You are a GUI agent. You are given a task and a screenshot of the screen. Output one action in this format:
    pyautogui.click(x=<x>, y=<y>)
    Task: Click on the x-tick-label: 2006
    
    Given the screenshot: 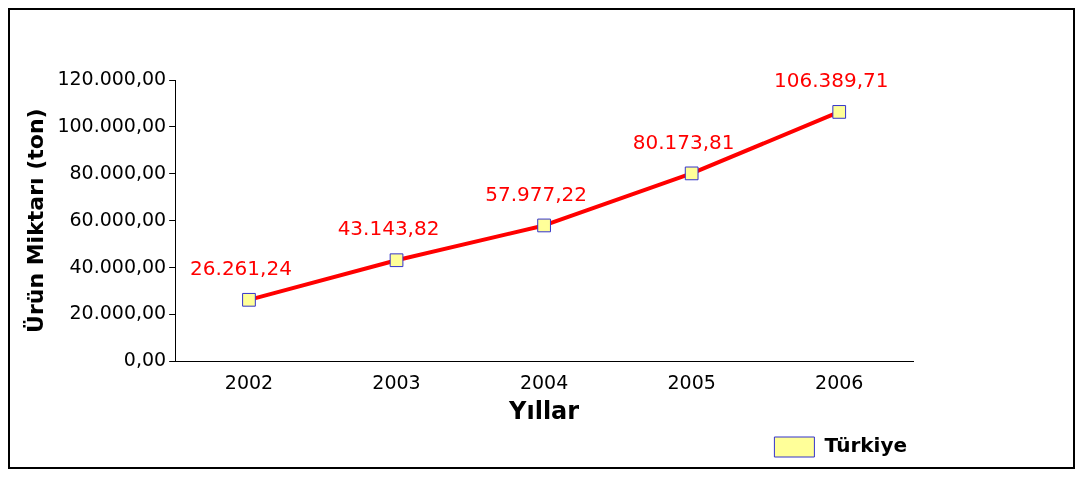 What is the action you would take?
    pyautogui.click(x=839, y=381)
    